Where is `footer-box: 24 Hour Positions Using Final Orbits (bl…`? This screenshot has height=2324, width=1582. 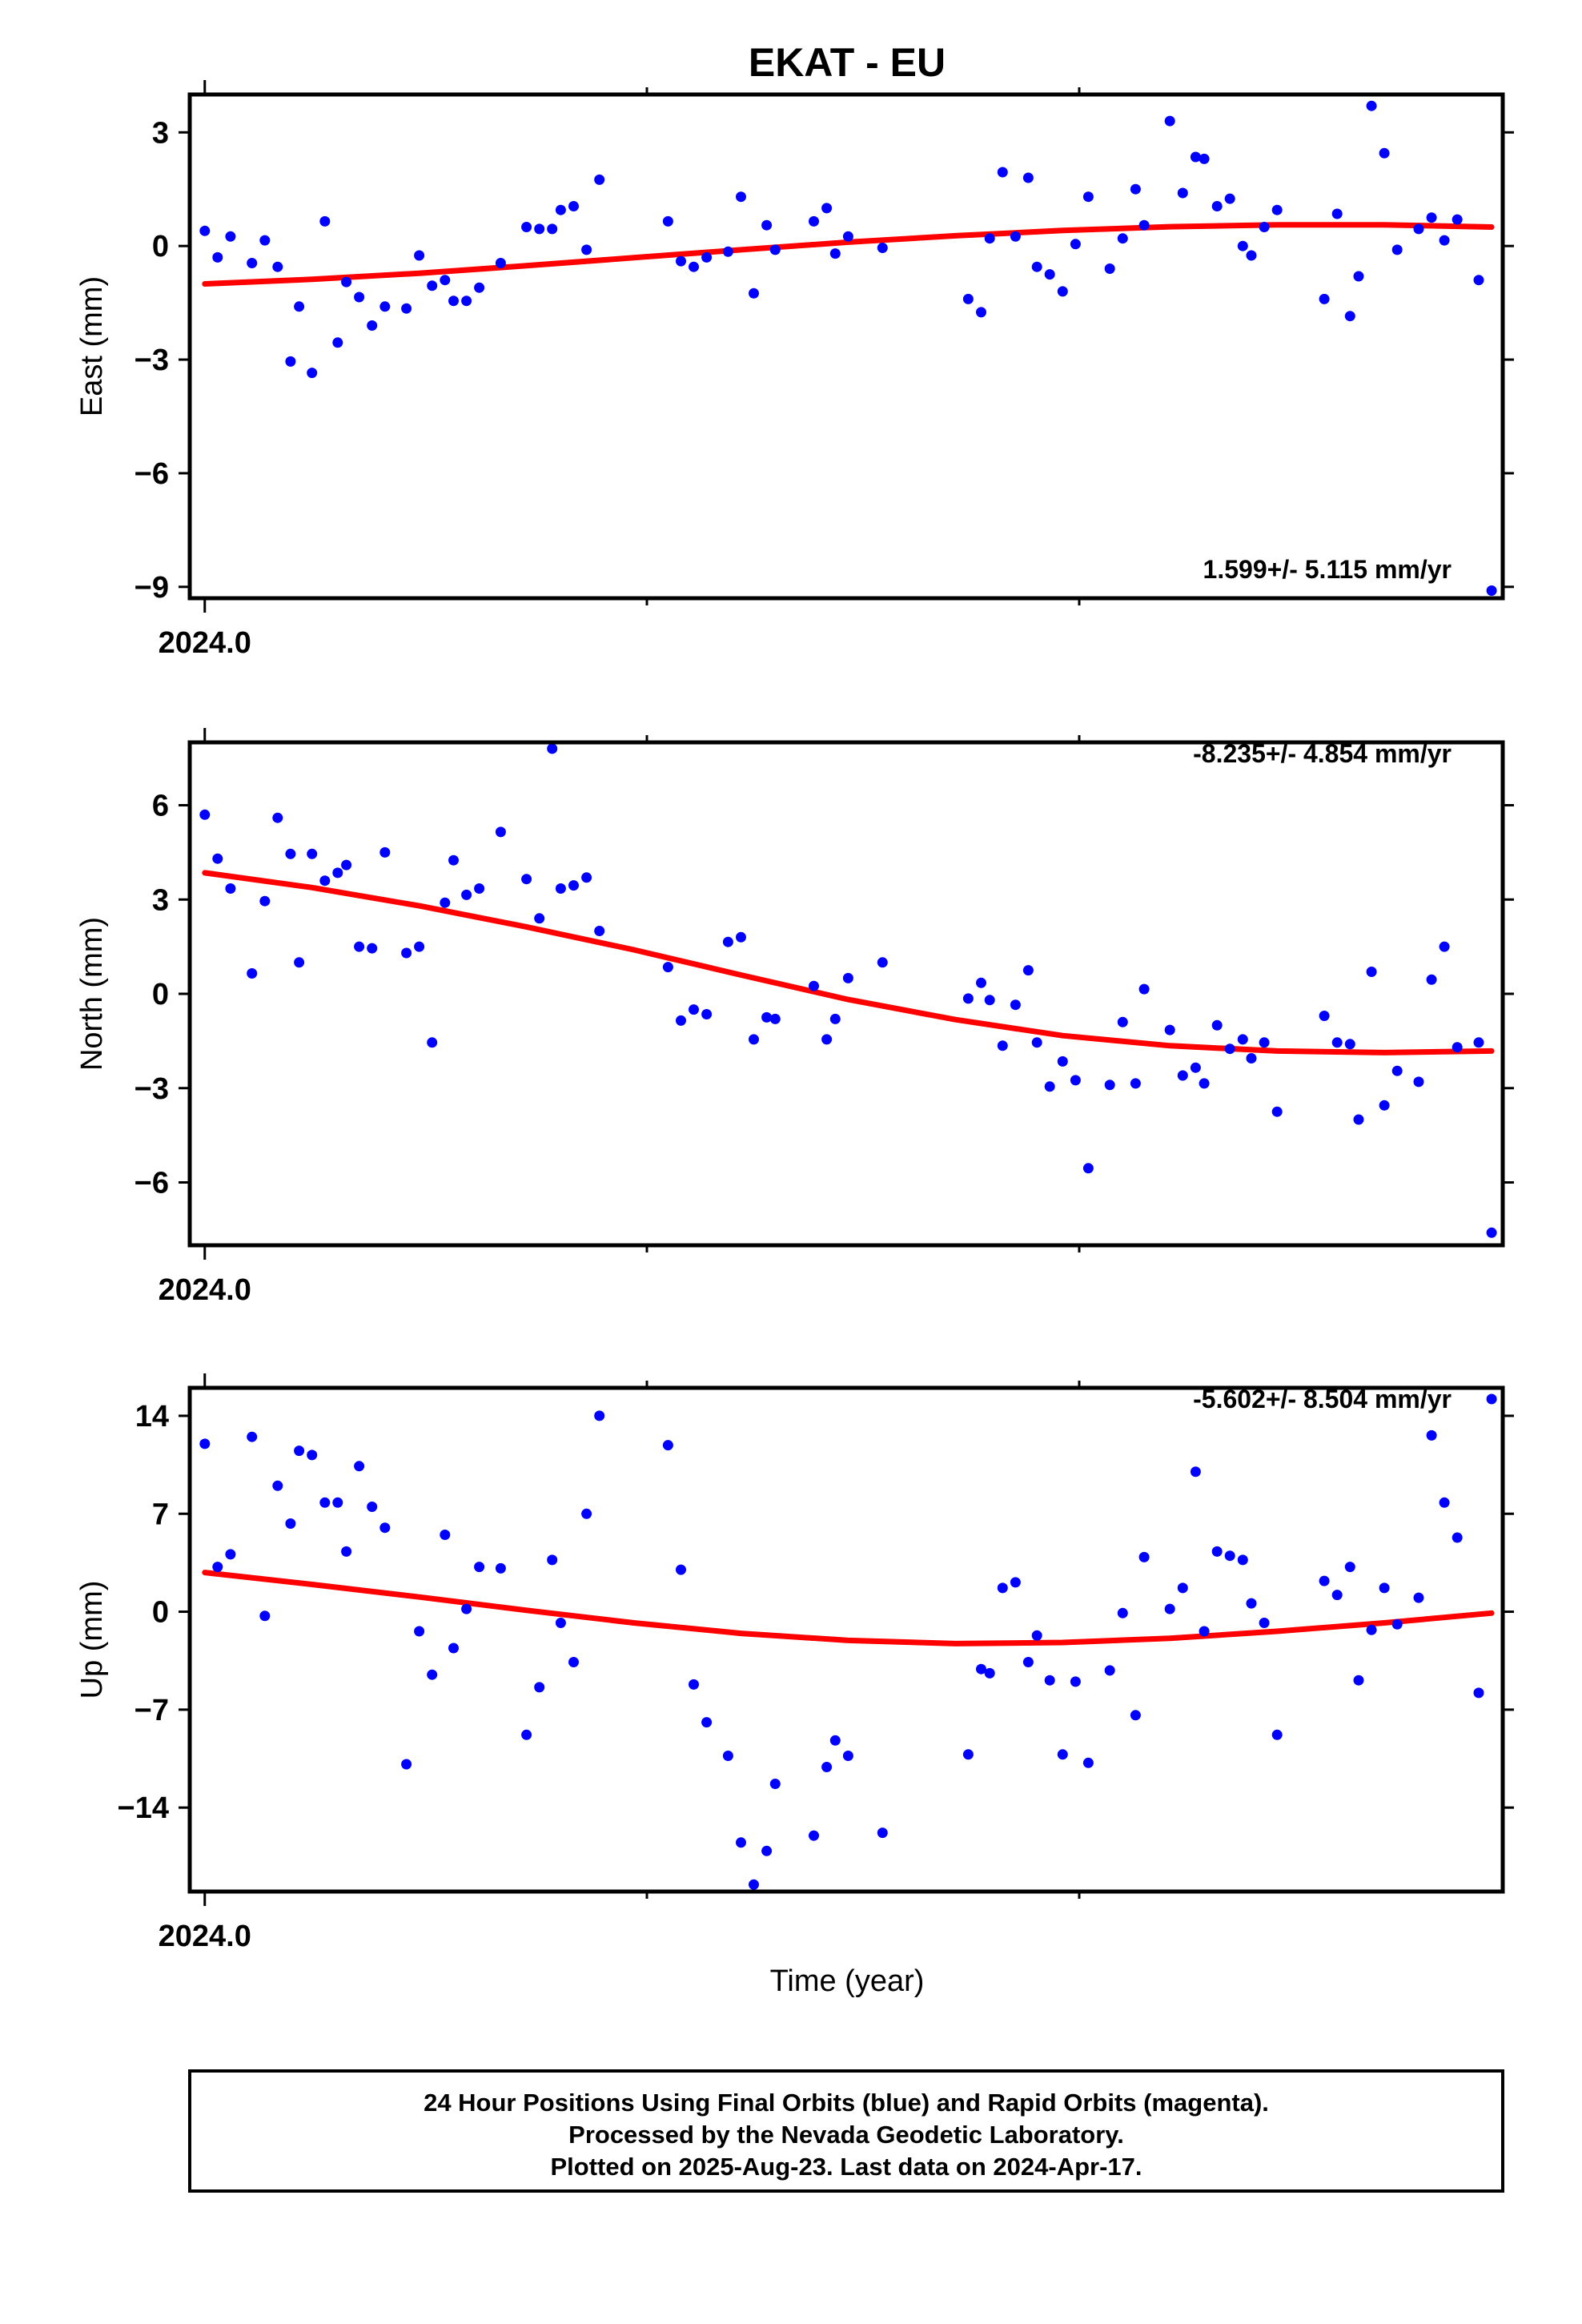
footer-box: 24 Hour Positions Using Final Orbits (bl… is located at coordinates (846, 2131).